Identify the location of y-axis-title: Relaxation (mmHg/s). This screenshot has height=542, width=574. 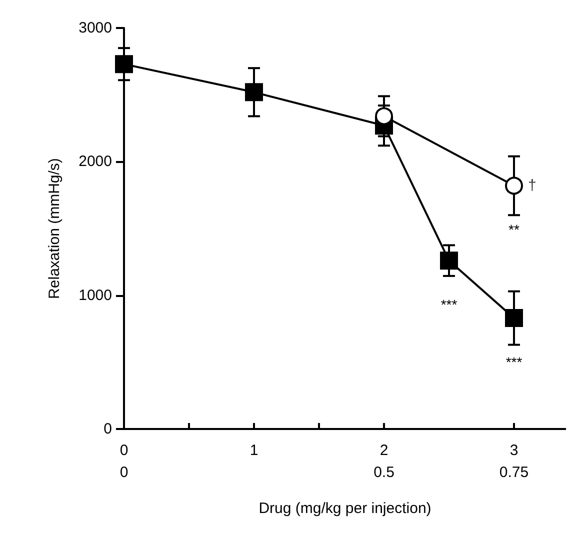
(54, 228).